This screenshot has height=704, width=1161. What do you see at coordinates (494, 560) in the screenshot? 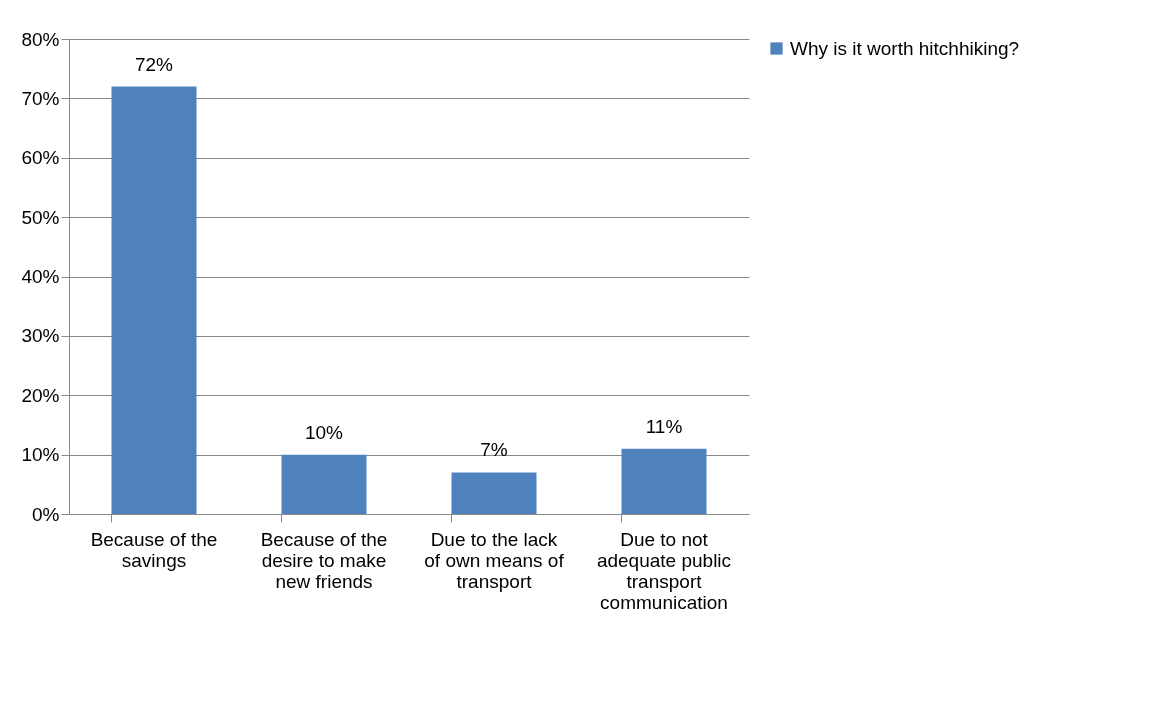
I see `x-tick-label: Due to the lack of own means of transport` at bounding box center [494, 560].